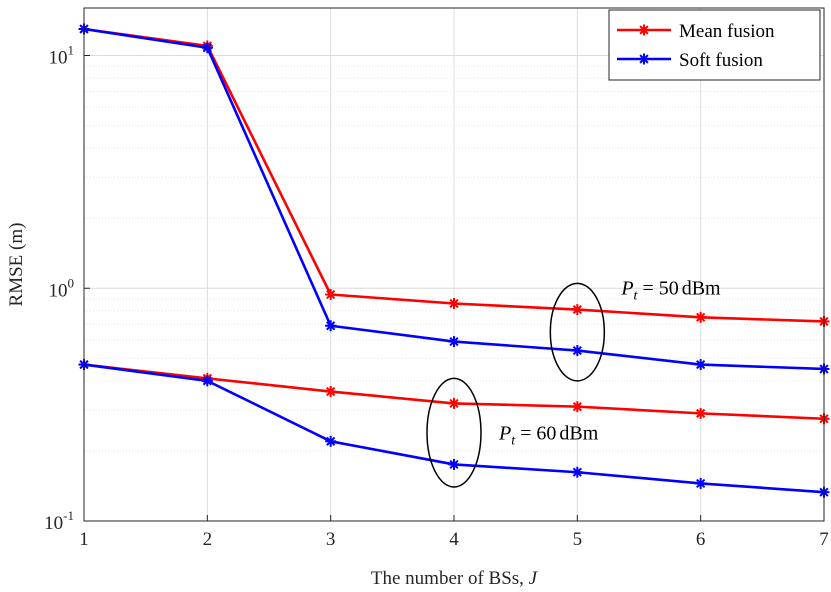 The height and width of the screenshot is (592, 831). Describe the element at coordinates (62, 56) in the screenshot. I see `y-tick-label: 10¹` at that location.